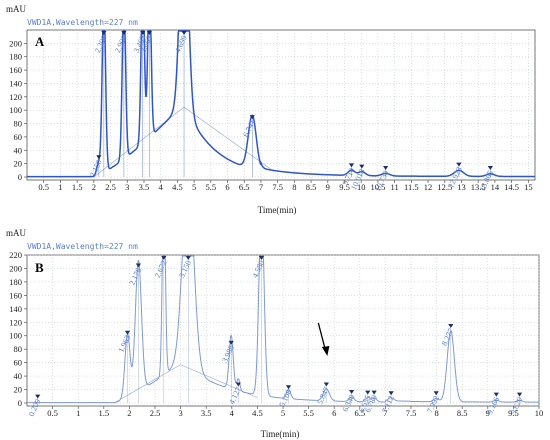  I want to click on x-tick-label: 14.5, so click(511, 187).